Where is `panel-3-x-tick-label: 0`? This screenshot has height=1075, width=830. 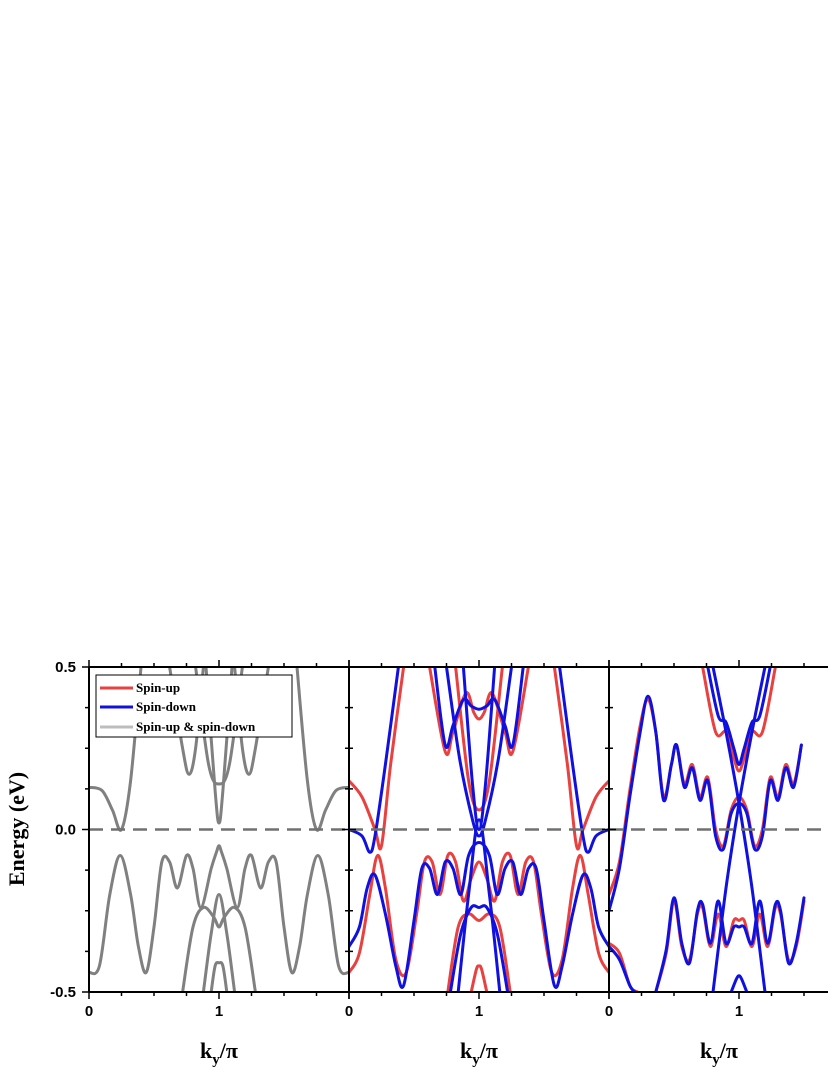 panel-3-x-tick-label: 0 is located at coordinates (609, 1011).